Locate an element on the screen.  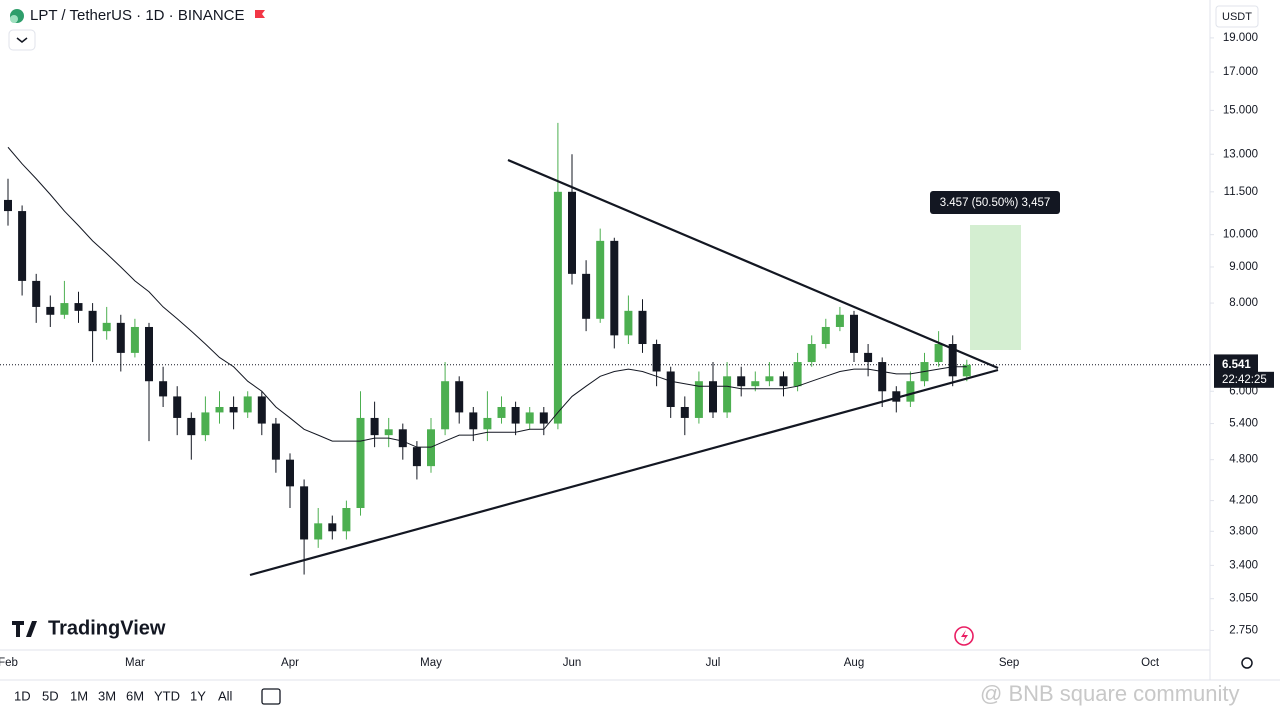
calendar-icon is located at coordinates (271, 696).